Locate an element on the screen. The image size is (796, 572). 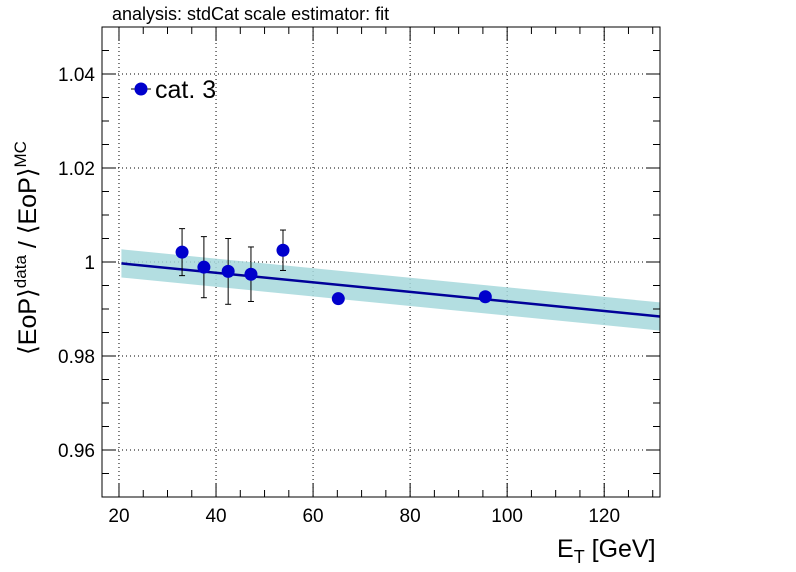
y-tick-label: 0.98 is located at coordinates (76, 357).